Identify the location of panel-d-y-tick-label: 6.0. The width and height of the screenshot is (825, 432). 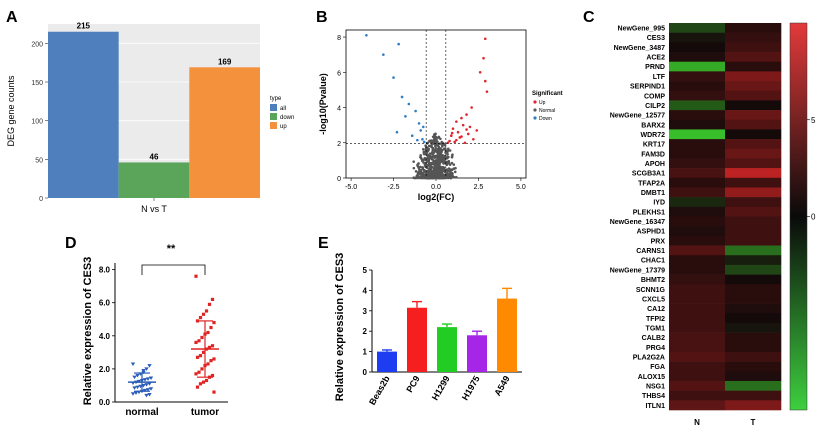
(105, 303).